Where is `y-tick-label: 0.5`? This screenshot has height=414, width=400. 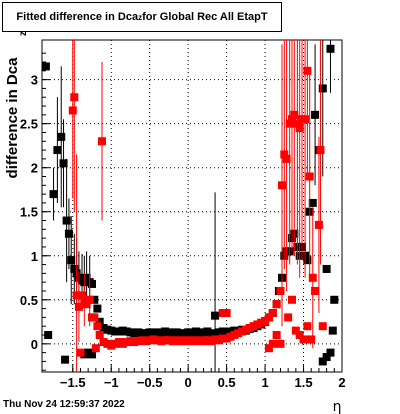 y-tick-label: 0.5 is located at coordinates (29, 300).